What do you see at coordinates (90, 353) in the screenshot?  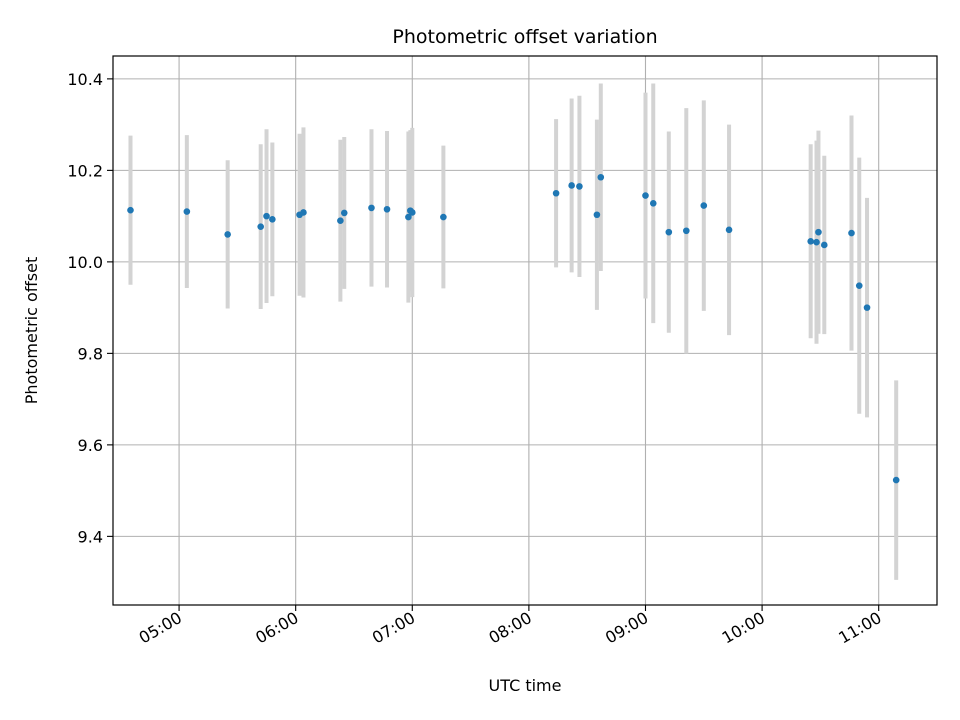 I see `y-tick-label: 9.8` at bounding box center [90, 353].